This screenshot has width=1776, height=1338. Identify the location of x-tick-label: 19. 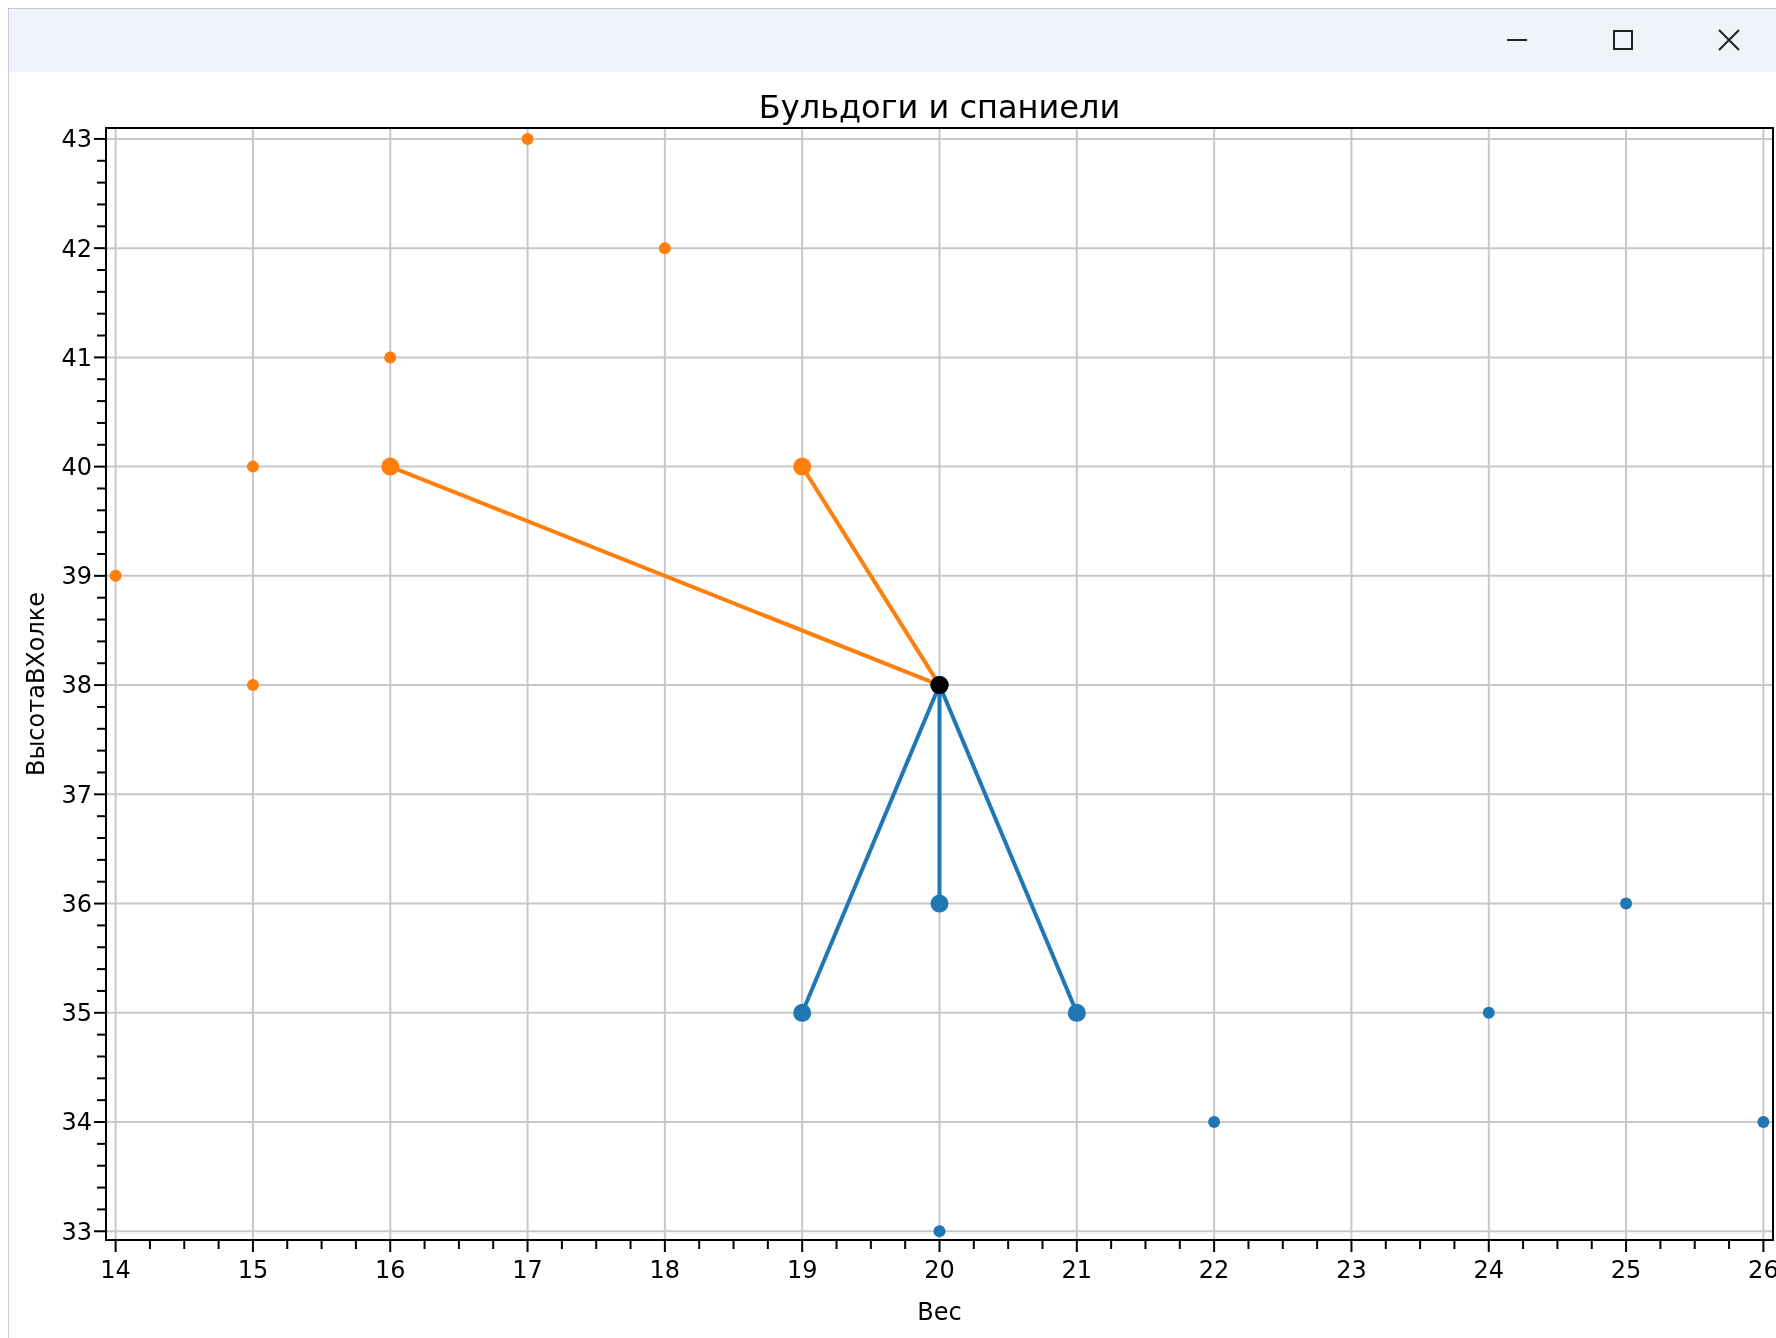
(802, 1270).